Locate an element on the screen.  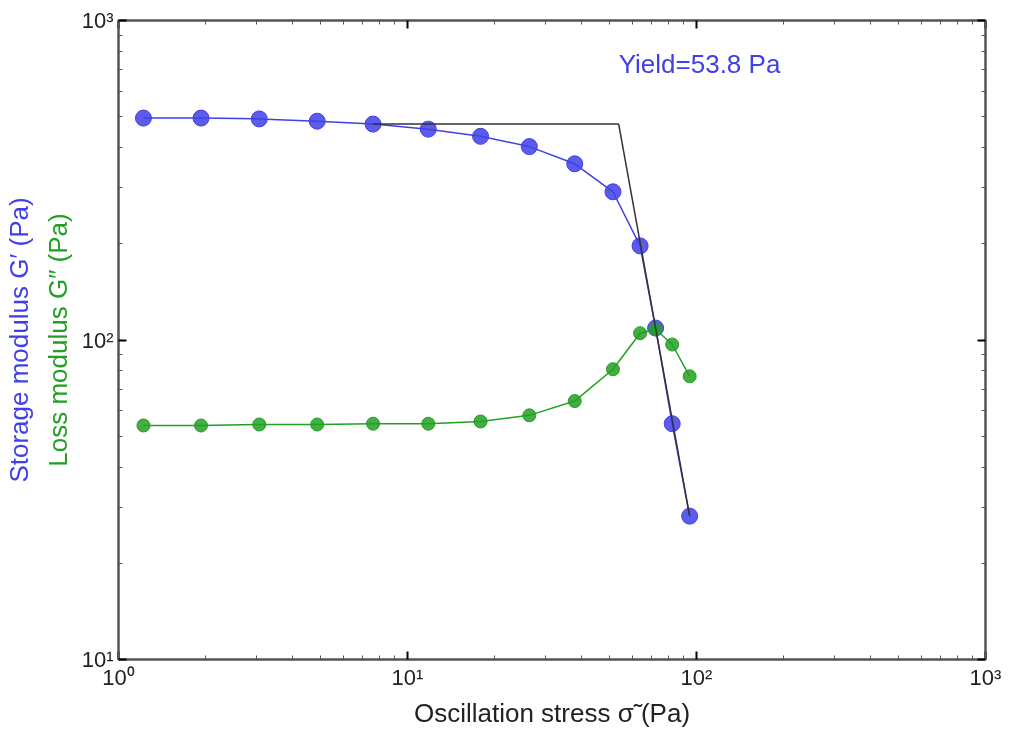
y-tick-label: 10³ is located at coordinates (97, 20).